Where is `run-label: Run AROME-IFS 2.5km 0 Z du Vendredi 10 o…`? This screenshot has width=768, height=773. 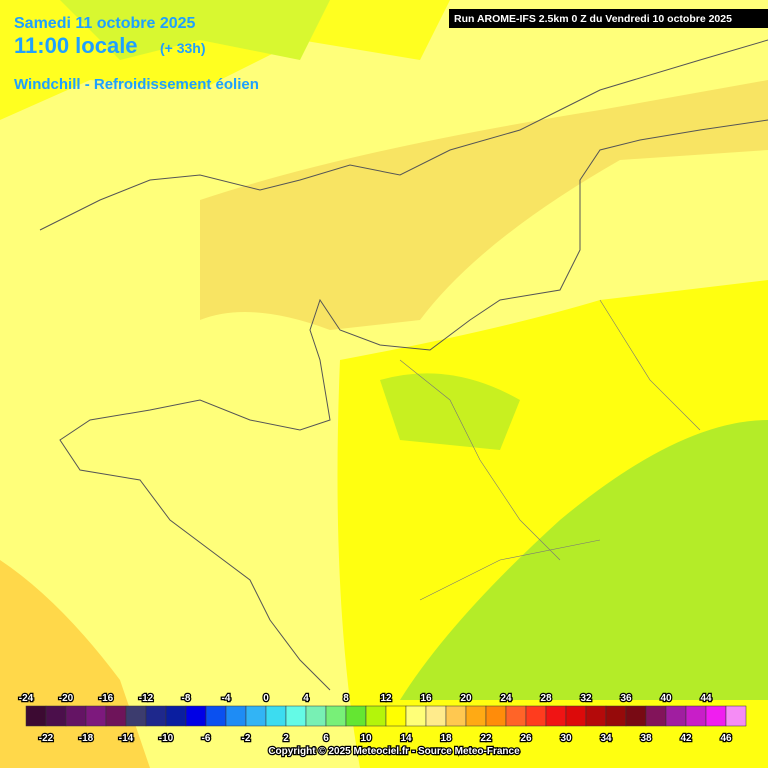
run-label: Run AROME-IFS 2.5km 0 Z du Vendredi 10 o… is located at coordinates (593, 19).